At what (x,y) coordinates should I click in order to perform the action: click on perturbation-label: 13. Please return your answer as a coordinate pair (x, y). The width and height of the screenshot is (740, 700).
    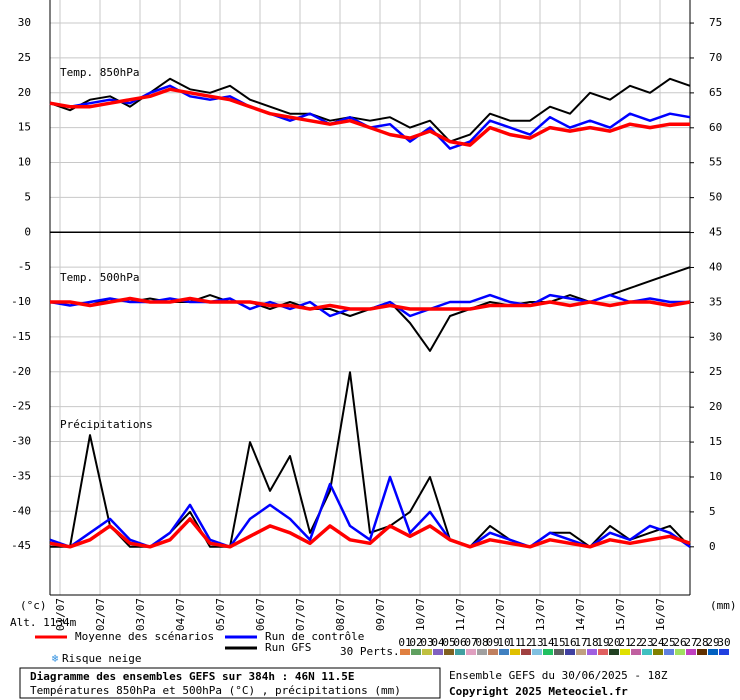
    Looking at the image, I should click on (536, 642).